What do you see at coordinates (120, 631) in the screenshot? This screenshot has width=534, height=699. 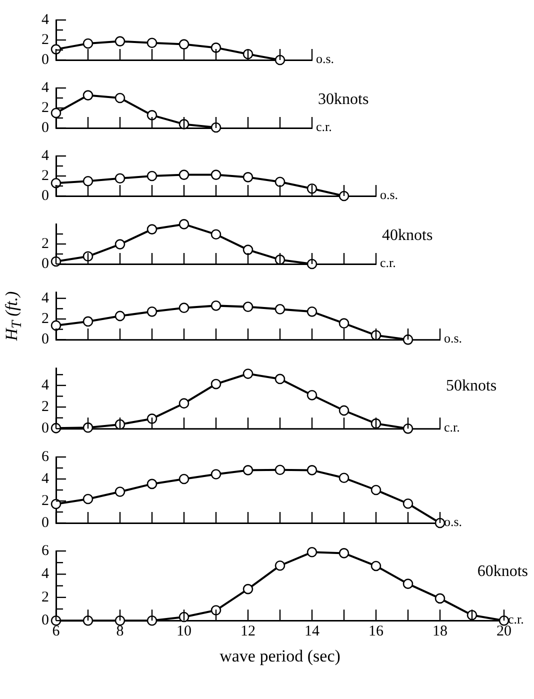 I see `x-tick-label: 8` at bounding box center [120, 631].